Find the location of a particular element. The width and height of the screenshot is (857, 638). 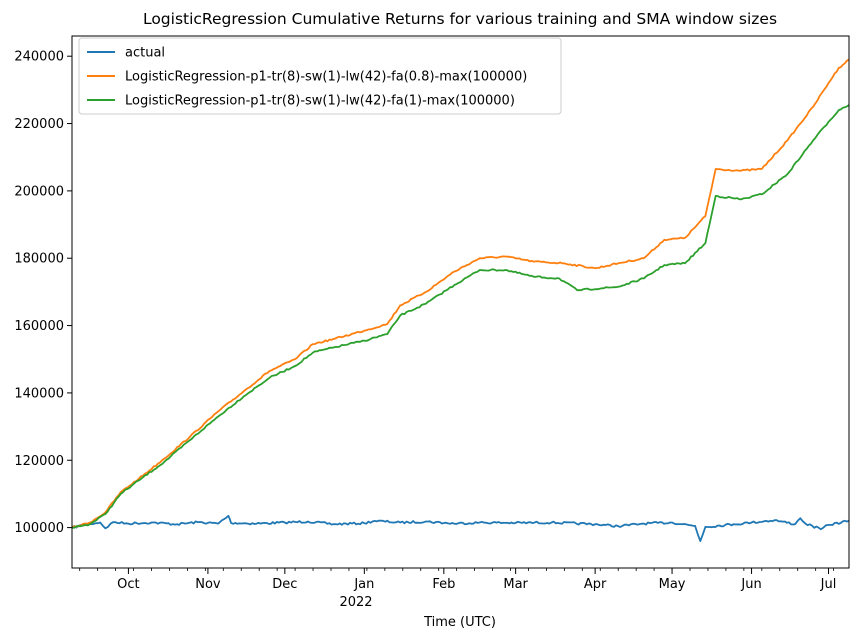

x-axis-title: Time (UTC) is located at coordinates (459, 622).